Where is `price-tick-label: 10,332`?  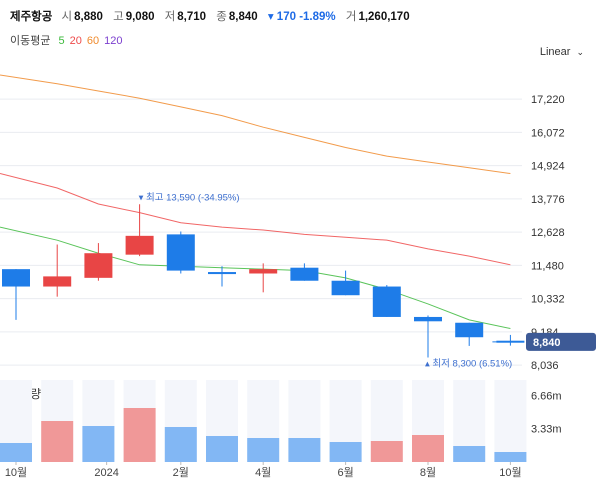
price-tick-label: 10,332 is located at coordinates (548, 300).